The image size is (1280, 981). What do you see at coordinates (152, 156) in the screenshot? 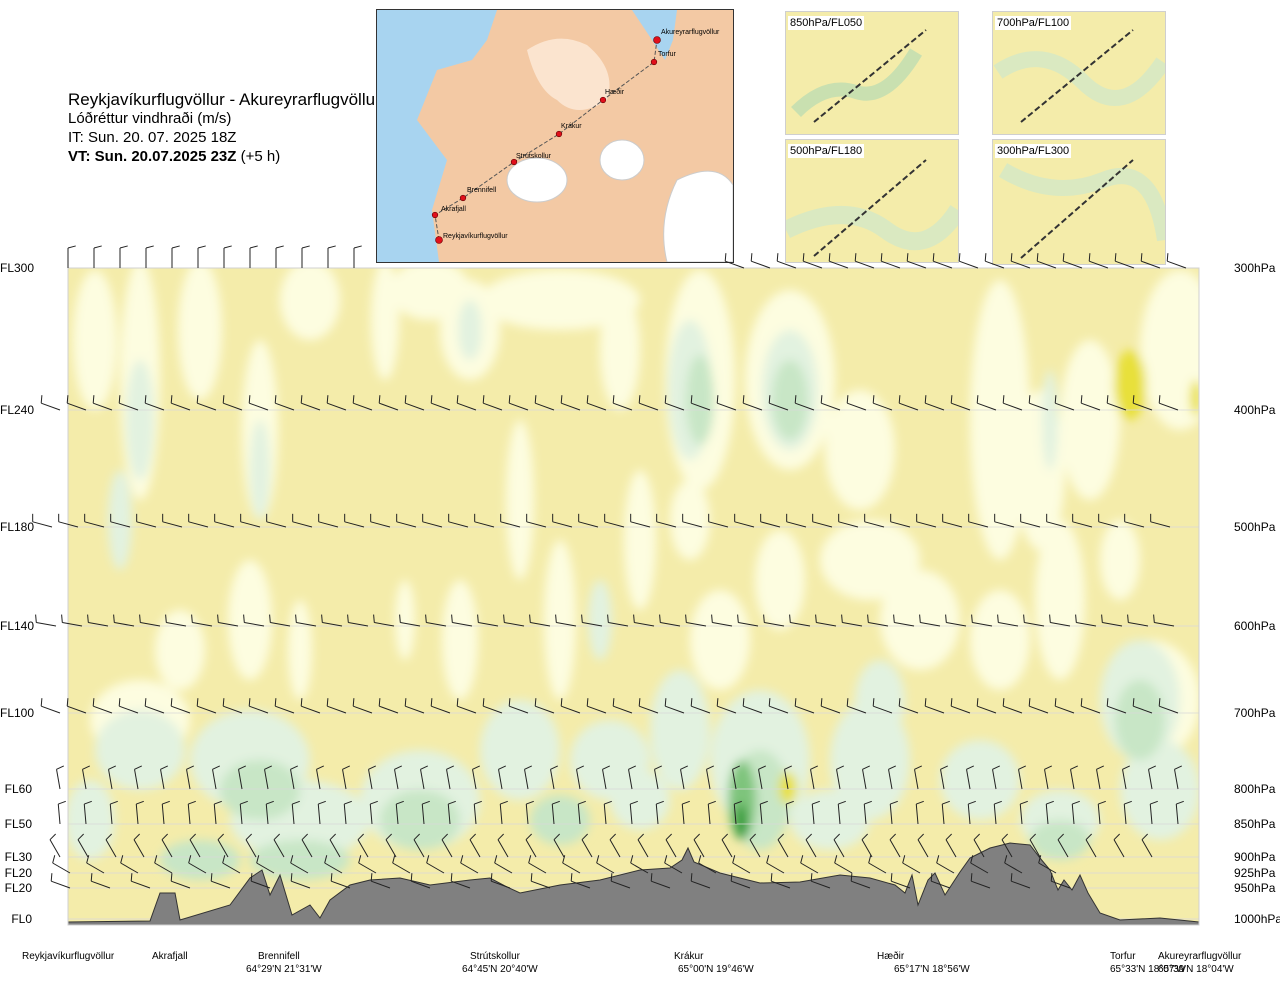
I see `valid-time-main: VT: Sun. 20.07.2025 23Z` at bounding box center [152, 156].